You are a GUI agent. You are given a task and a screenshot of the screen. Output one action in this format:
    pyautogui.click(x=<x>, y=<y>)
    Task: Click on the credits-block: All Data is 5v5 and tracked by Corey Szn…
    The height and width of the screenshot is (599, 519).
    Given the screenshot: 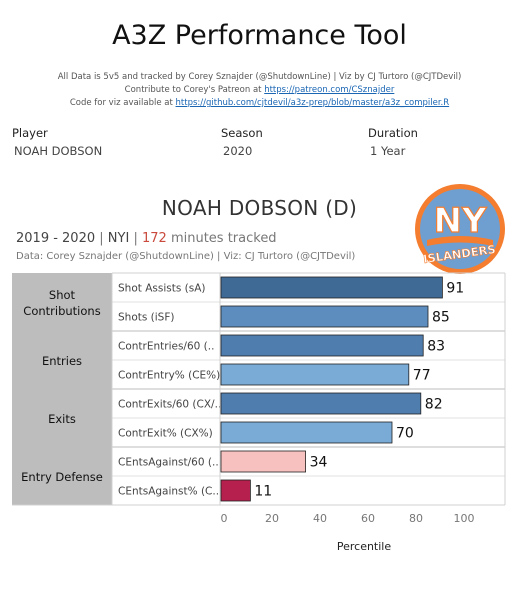 What is the action you would take?
    pyautogui.click(x=259, y=90)
    